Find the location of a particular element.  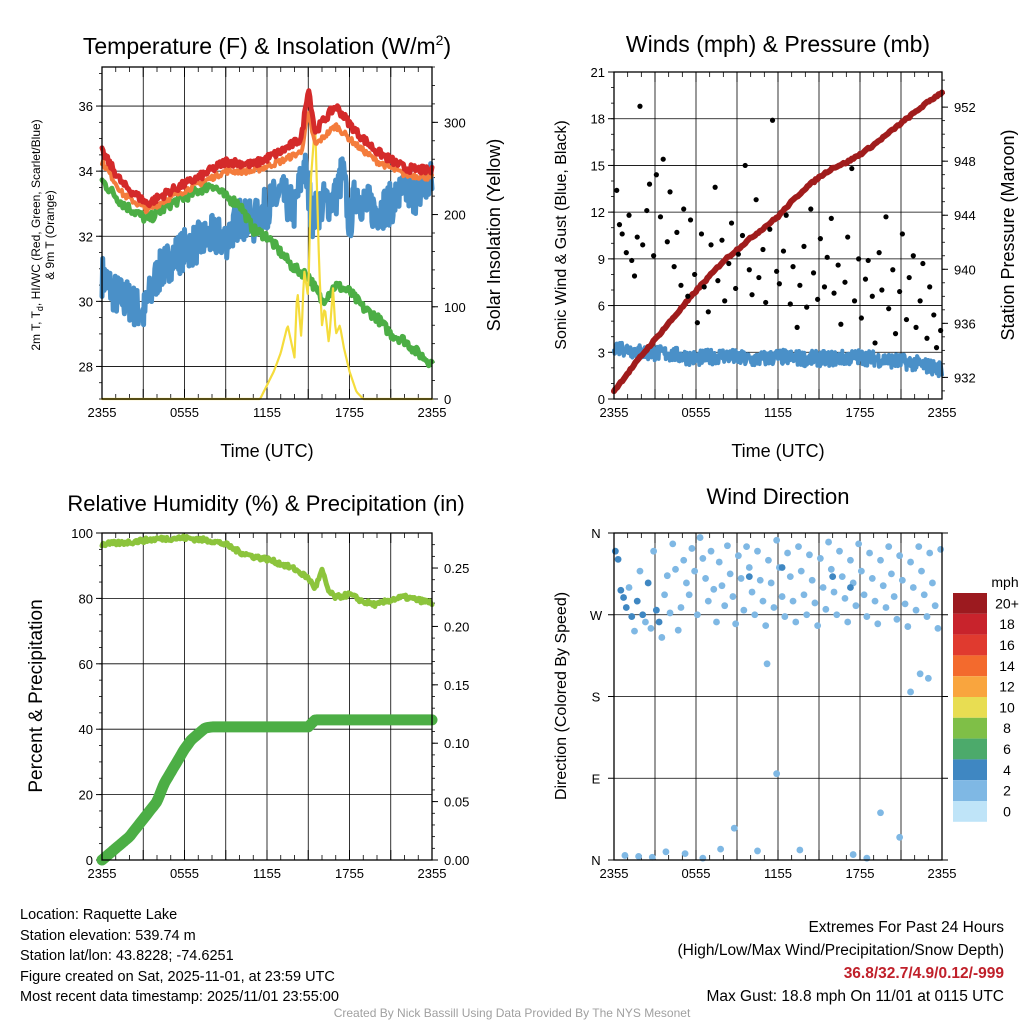

wind-ylabel-right: Station Pressure (Maroon) is located at coordinates (1008, 234).